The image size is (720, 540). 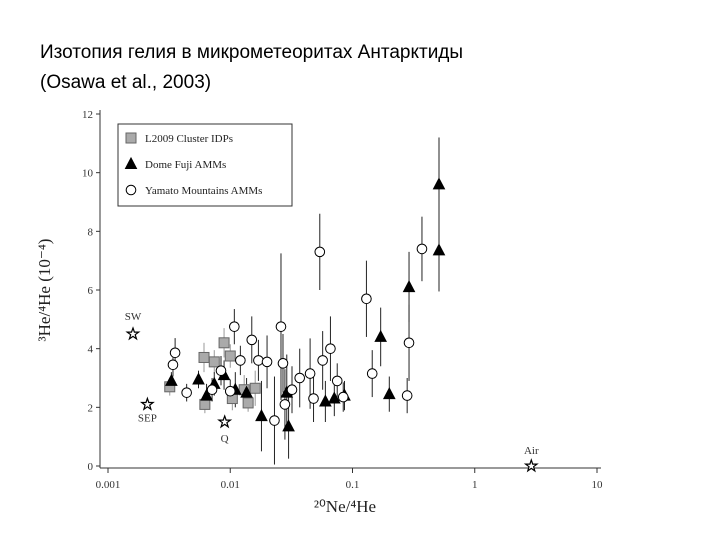 I want to click on annotation-label: Air, so click(x=531, y=451).